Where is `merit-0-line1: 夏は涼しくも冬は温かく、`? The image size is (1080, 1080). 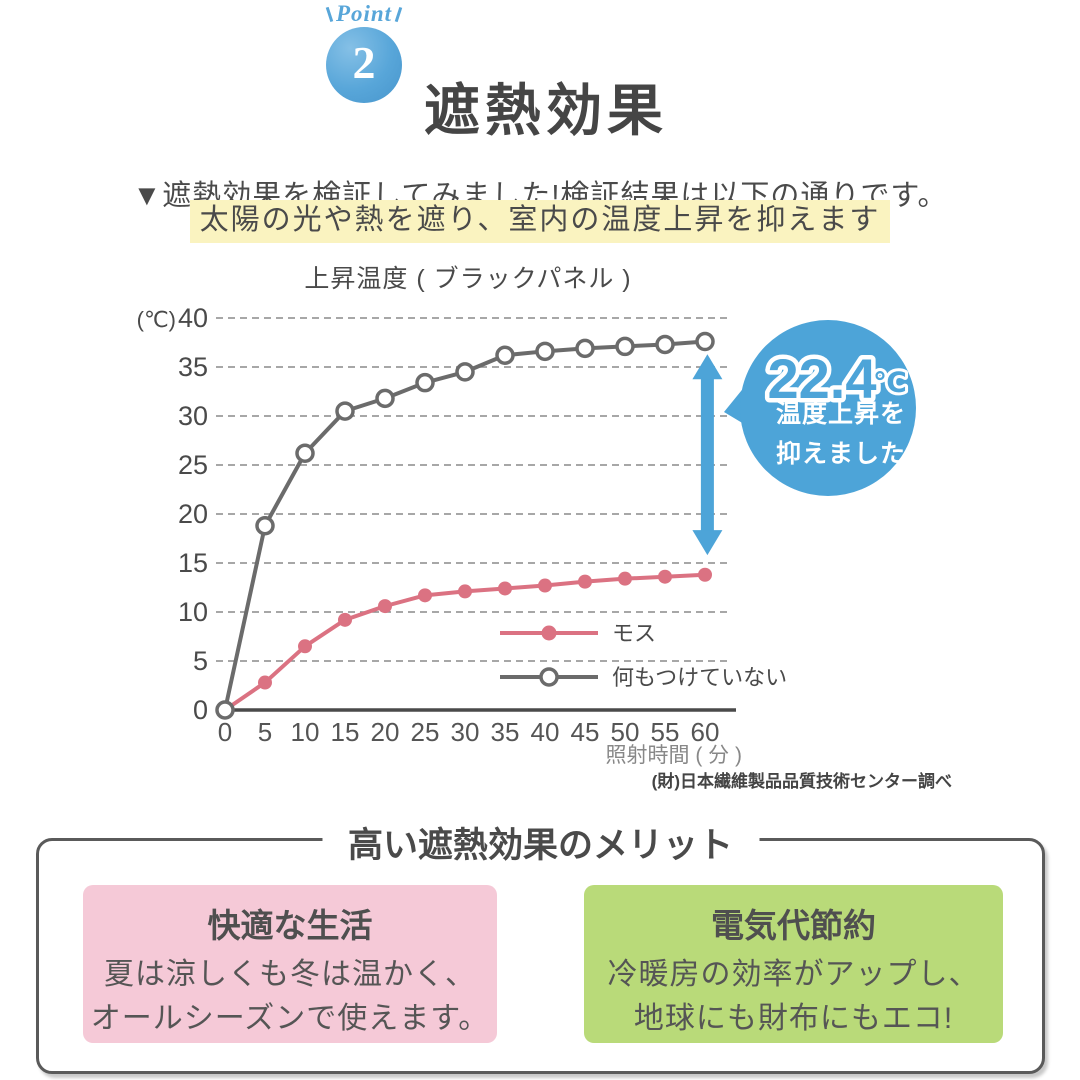 merit-0-line1: 夏は涼しくも冬は温かく、 is located at coordinates (290, 974).